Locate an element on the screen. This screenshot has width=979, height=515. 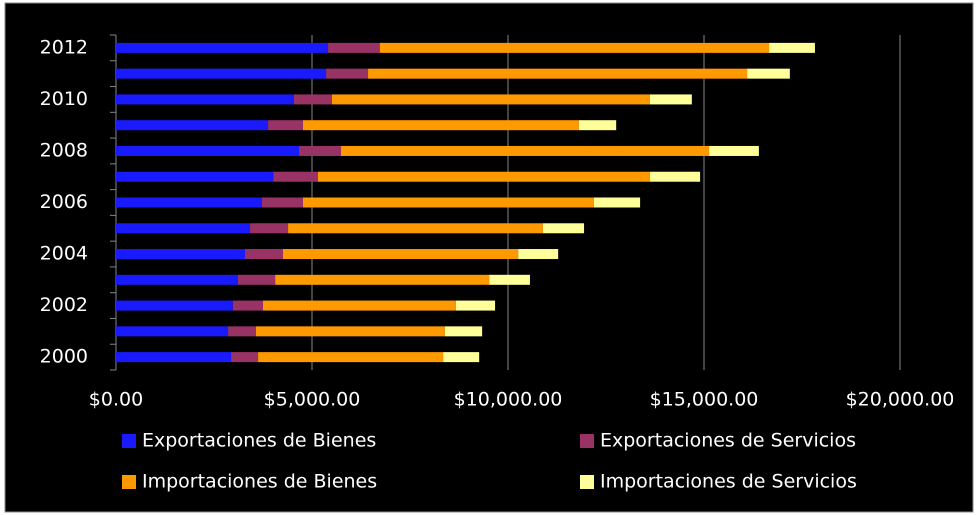
y-tick-label: 2008 is located at coordinates (64, 150).